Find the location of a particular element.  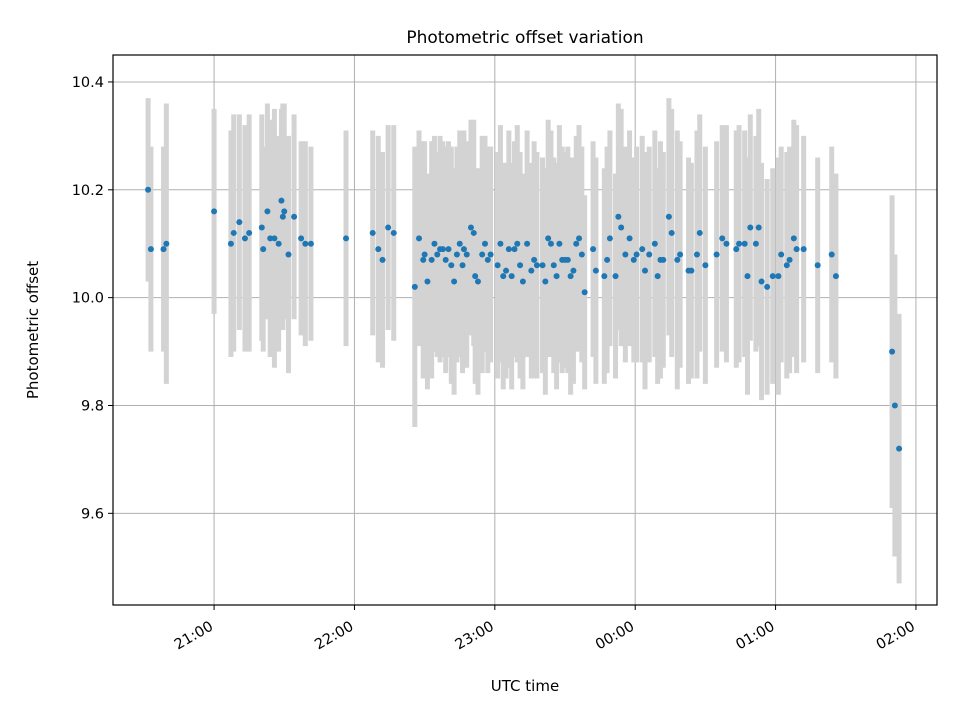

y-axis: 9.6 9.8 10.0 10.2 10.4 is located at coordinates (92, 298).